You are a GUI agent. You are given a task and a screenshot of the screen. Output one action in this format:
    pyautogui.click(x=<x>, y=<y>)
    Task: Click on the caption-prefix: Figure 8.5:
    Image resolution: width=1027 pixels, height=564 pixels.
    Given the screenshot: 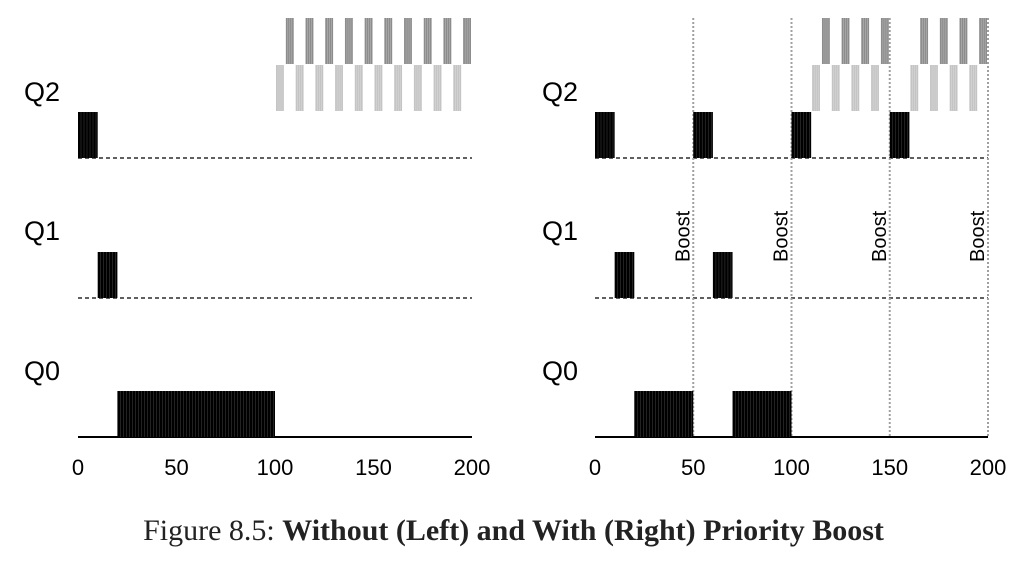 What is the action you would take?
    pyautogui.click(x=213, y=530)
    